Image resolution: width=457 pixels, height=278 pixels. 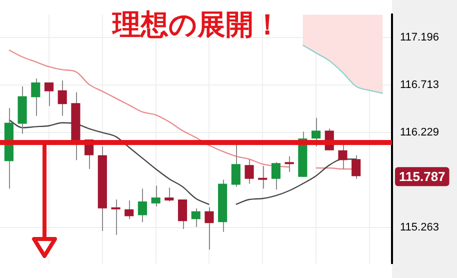 I want to click on y-tick-label: 115.263, so click(x=419, y=228).